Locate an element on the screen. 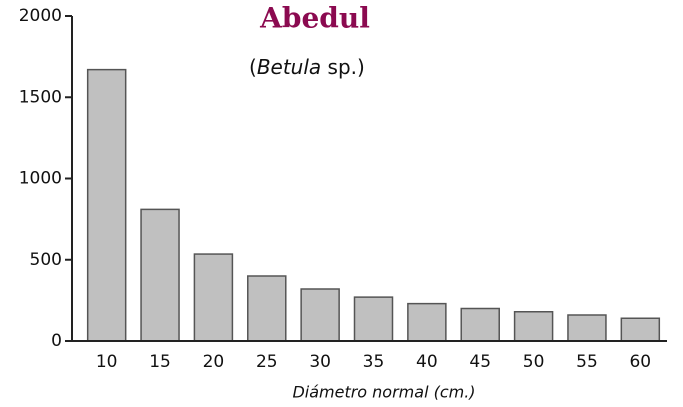 This screenshot has height=407, width=683. chart-subtitle: (Betula sp.) is located at coordinates (307, 67).